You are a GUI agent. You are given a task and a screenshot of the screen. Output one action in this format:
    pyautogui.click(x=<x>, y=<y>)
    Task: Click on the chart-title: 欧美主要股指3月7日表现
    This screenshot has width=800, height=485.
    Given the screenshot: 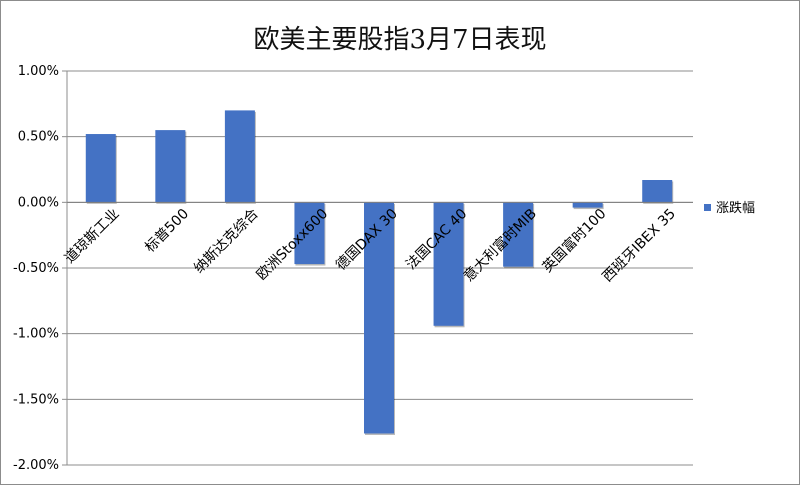 What is the action you would take?
    pyautogui.click(x=400, y=40)
    